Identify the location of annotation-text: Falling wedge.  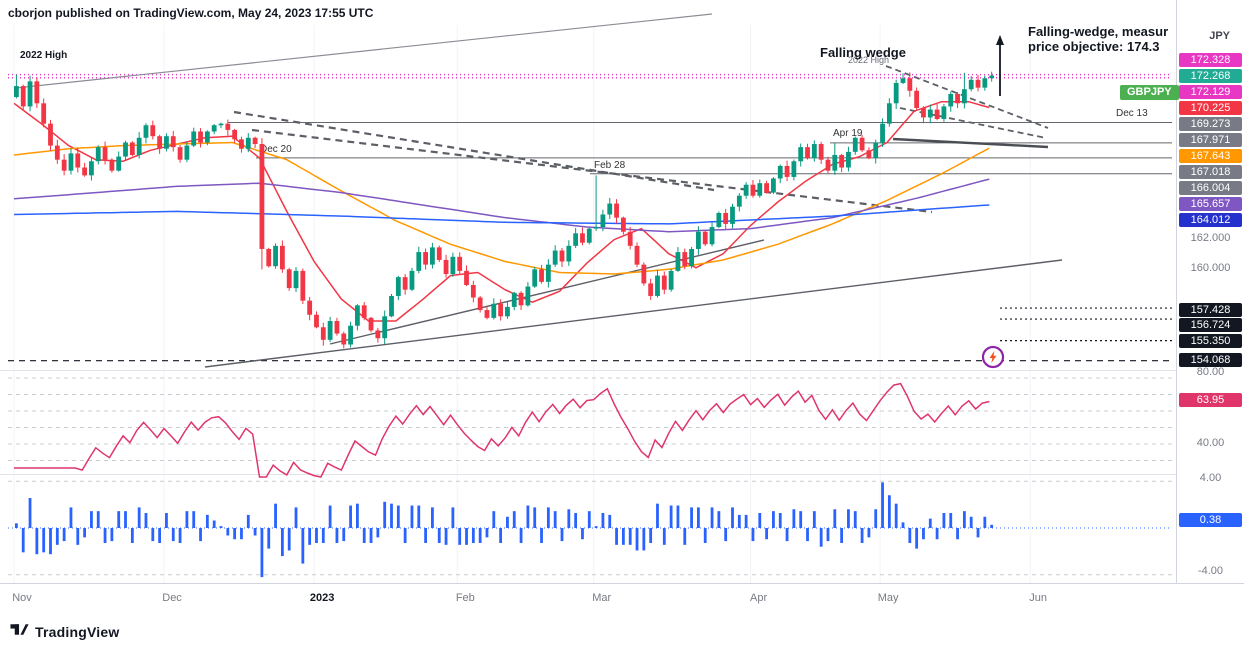
(863, 52).